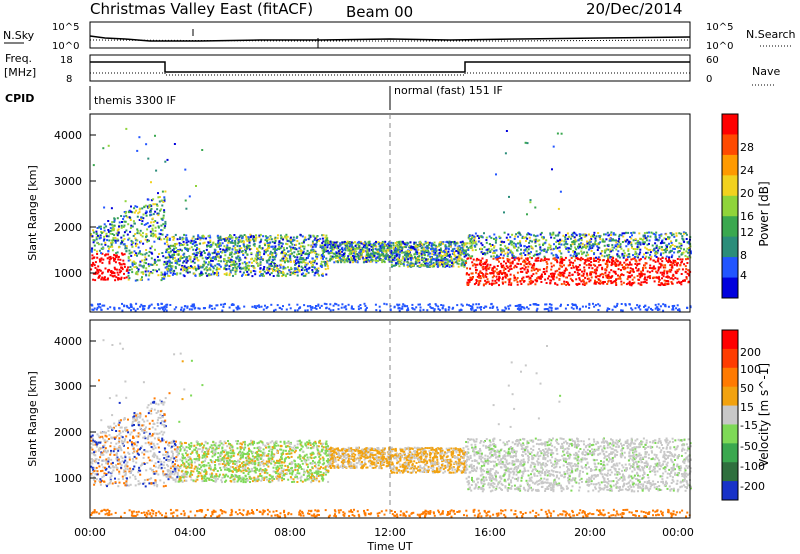 This screenshot has height=554, width=800. What do you see at coordinates (18, 58) in the screenshot?
I see `freq-label-line1: Freq.` at bounding box center [18, 58].